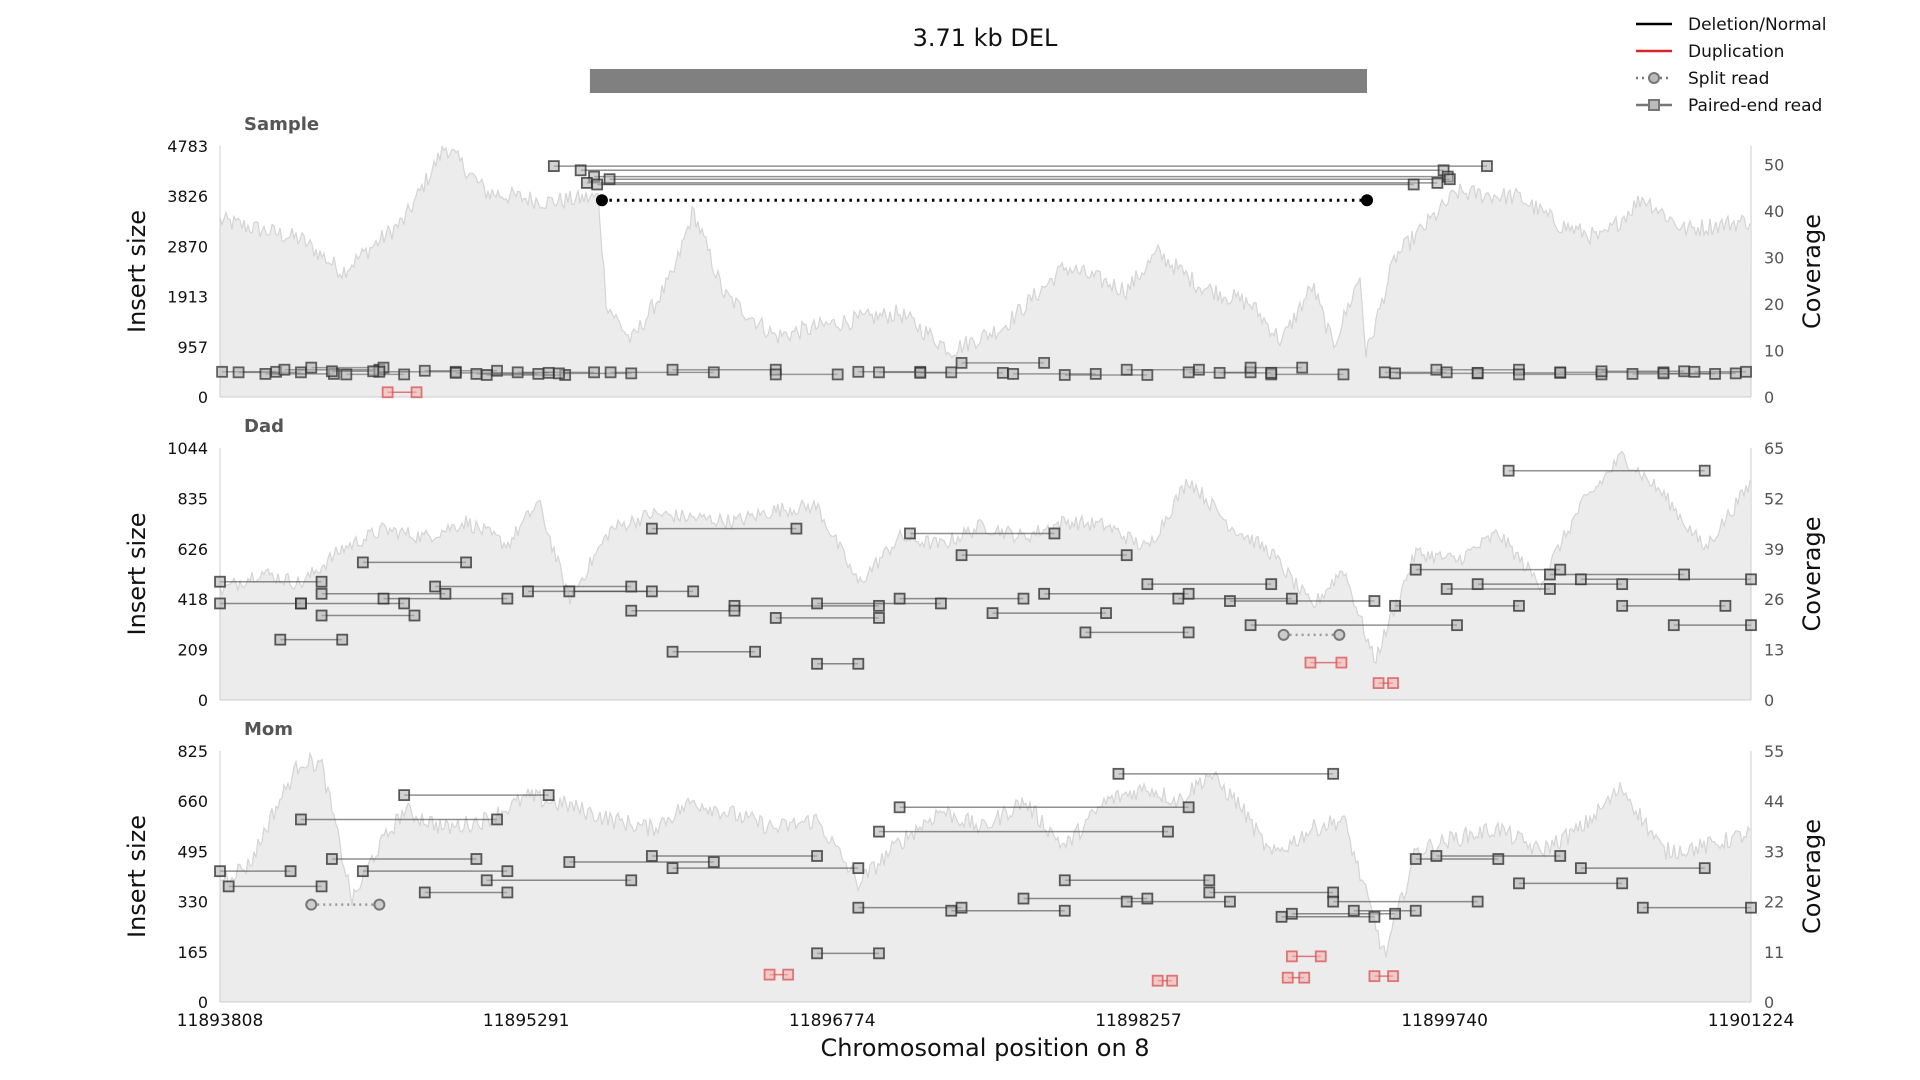  Describe the element at coordinates (1774, 599) in the screenshot. I see `y2-tick-label: 26` at that location.